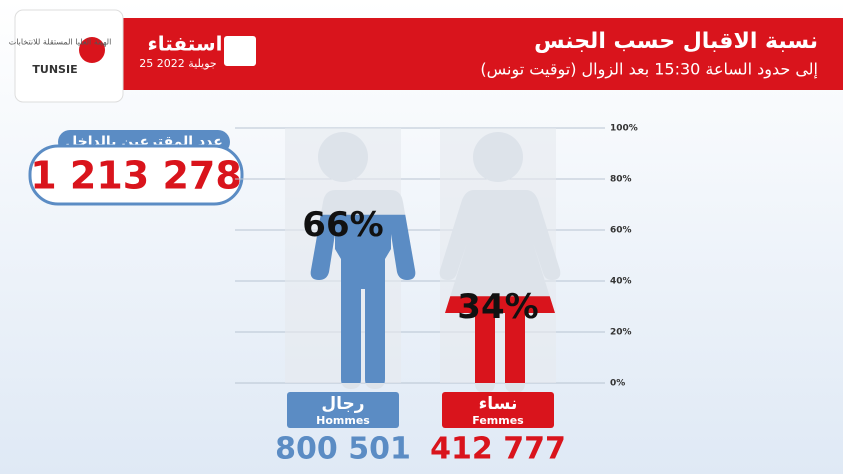  What do you see at coordinates (92, 50) in the screenshot?
I see `logo-flag` at bounding box center [92, 50].